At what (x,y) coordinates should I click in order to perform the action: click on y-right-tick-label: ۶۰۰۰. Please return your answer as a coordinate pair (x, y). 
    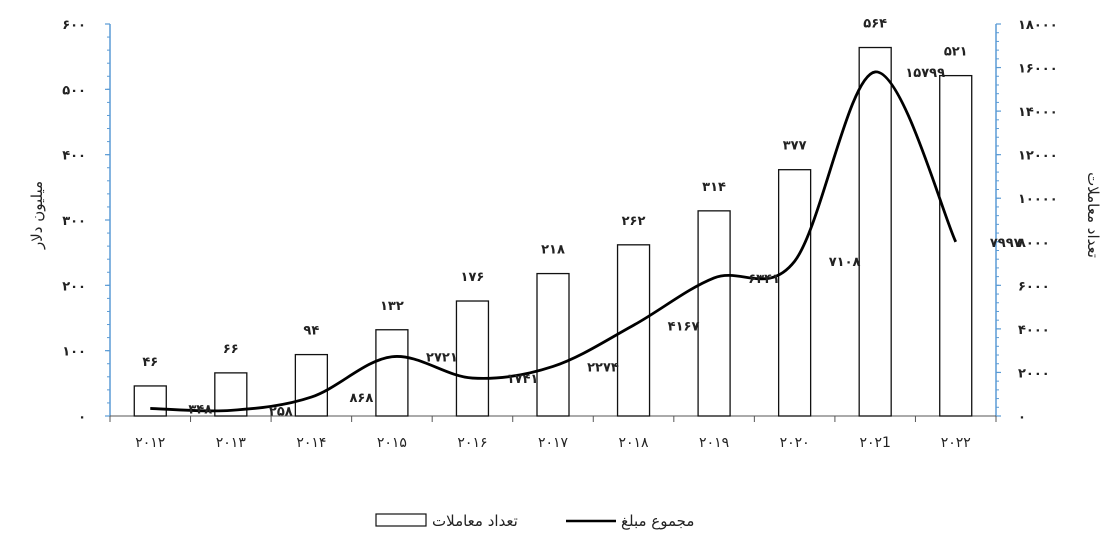
    Looking at the image, I should click on (1034, 286).